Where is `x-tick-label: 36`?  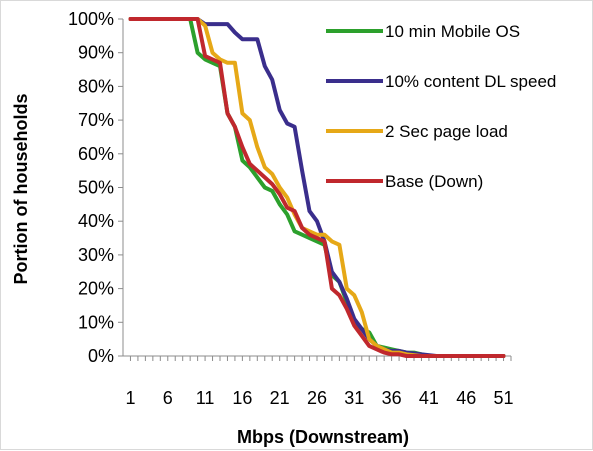
x-tick-label: 36 is located at coordinates (392, 398).